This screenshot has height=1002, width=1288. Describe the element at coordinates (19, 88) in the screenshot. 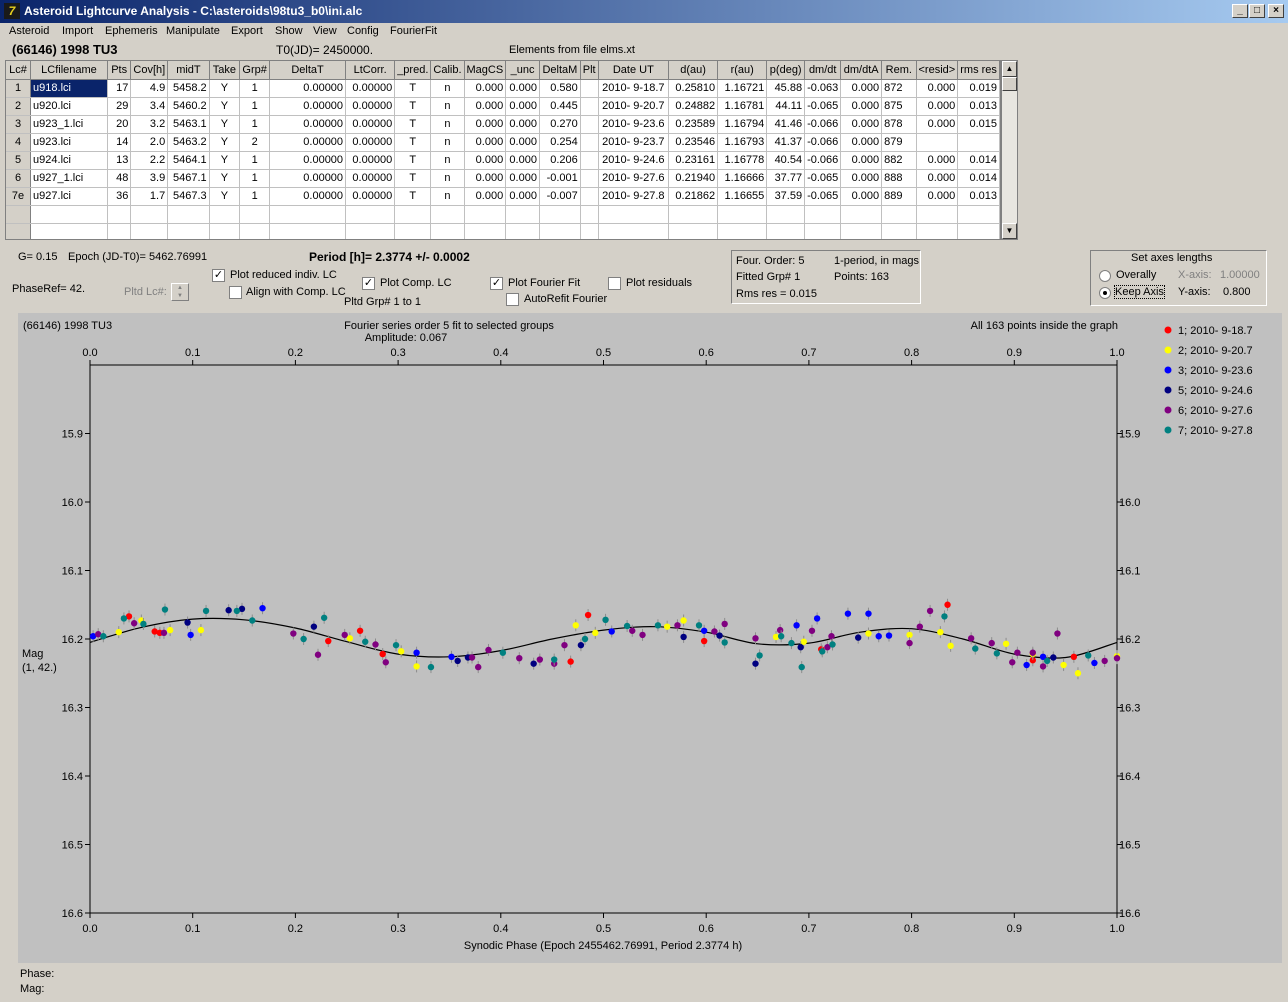

I see `row-header: 1` at that location.